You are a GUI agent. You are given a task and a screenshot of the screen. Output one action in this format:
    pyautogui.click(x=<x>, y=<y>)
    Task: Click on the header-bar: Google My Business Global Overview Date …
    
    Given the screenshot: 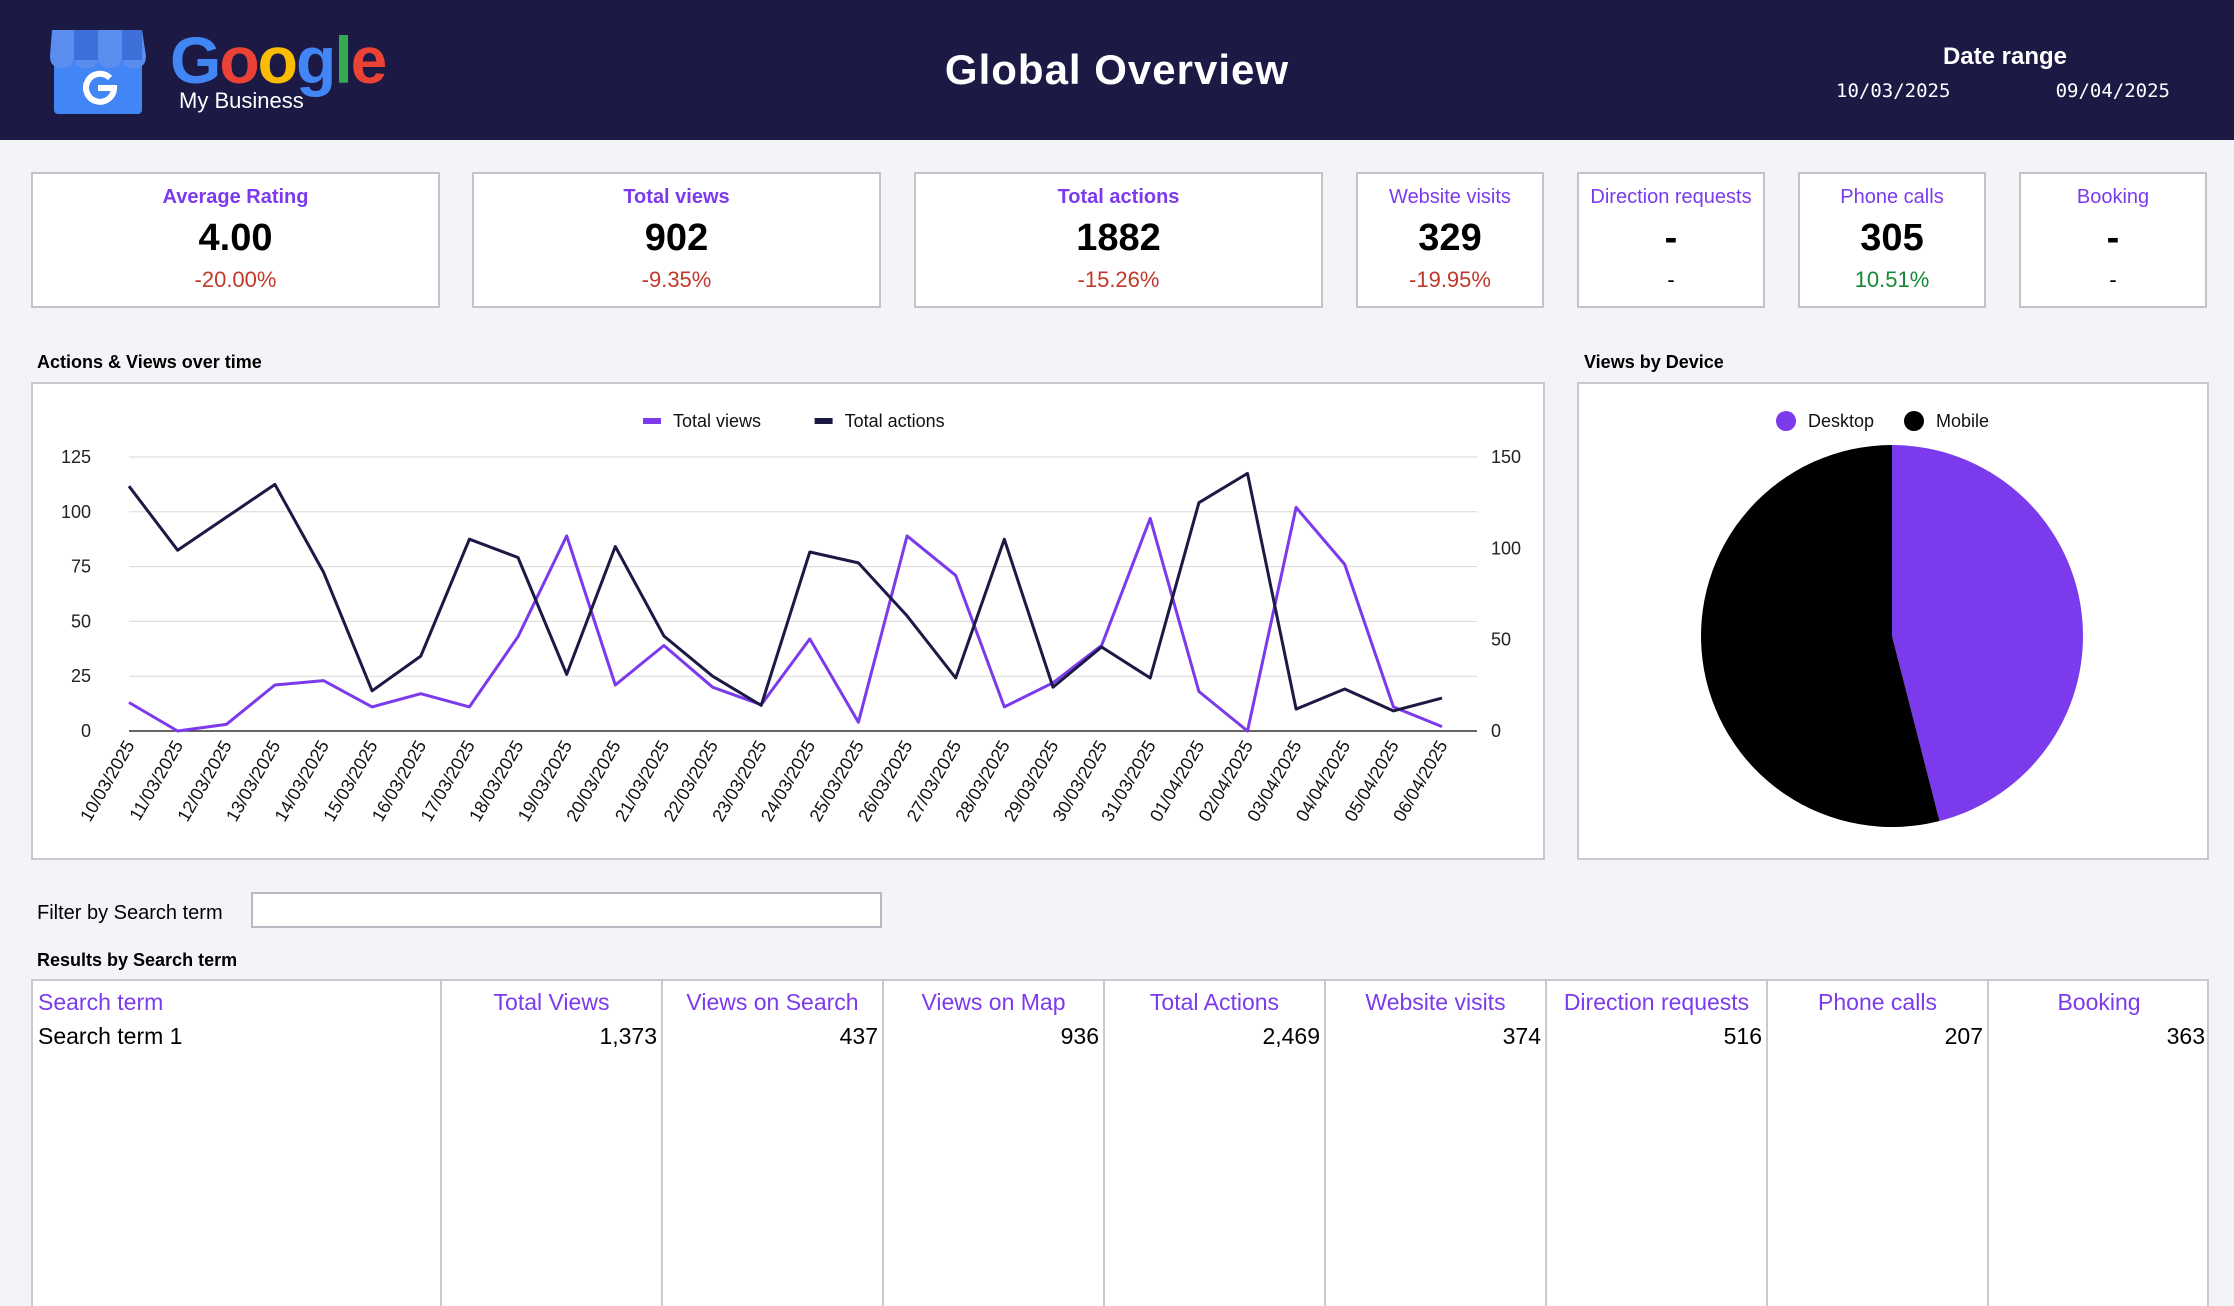 What is the action you would take?
    pyautogui.click(x=1117, y=70)
    